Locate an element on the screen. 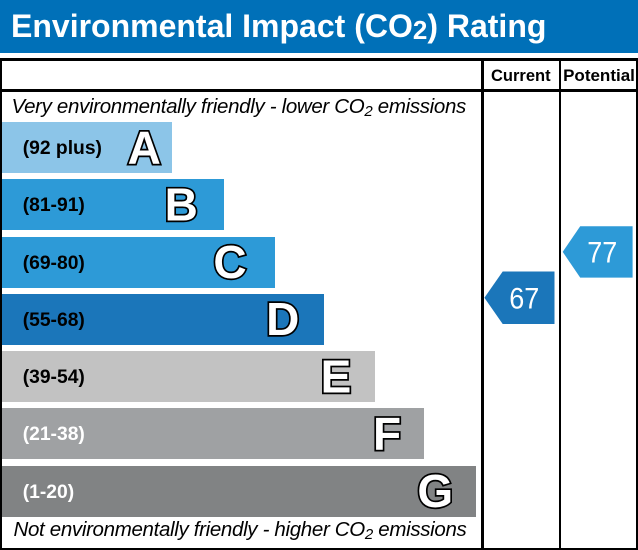  svg-text: D is located at coordinates (282, 319).